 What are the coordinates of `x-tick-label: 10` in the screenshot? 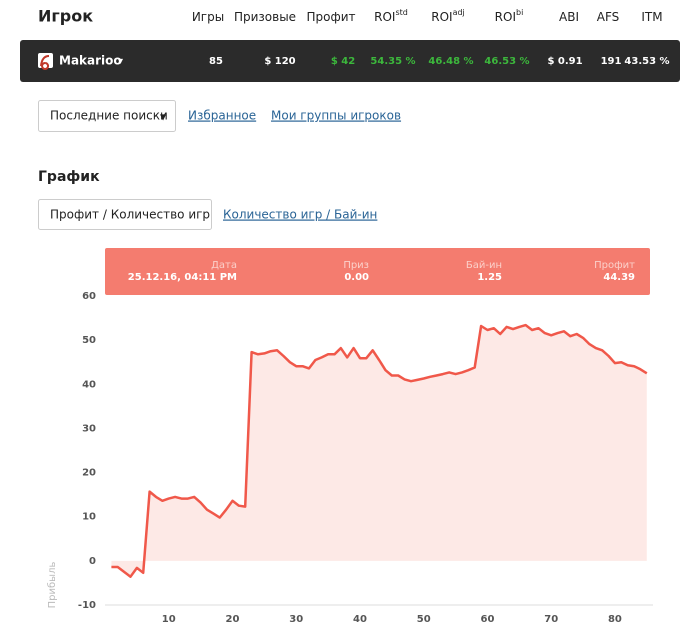 It's located at (169, 619).